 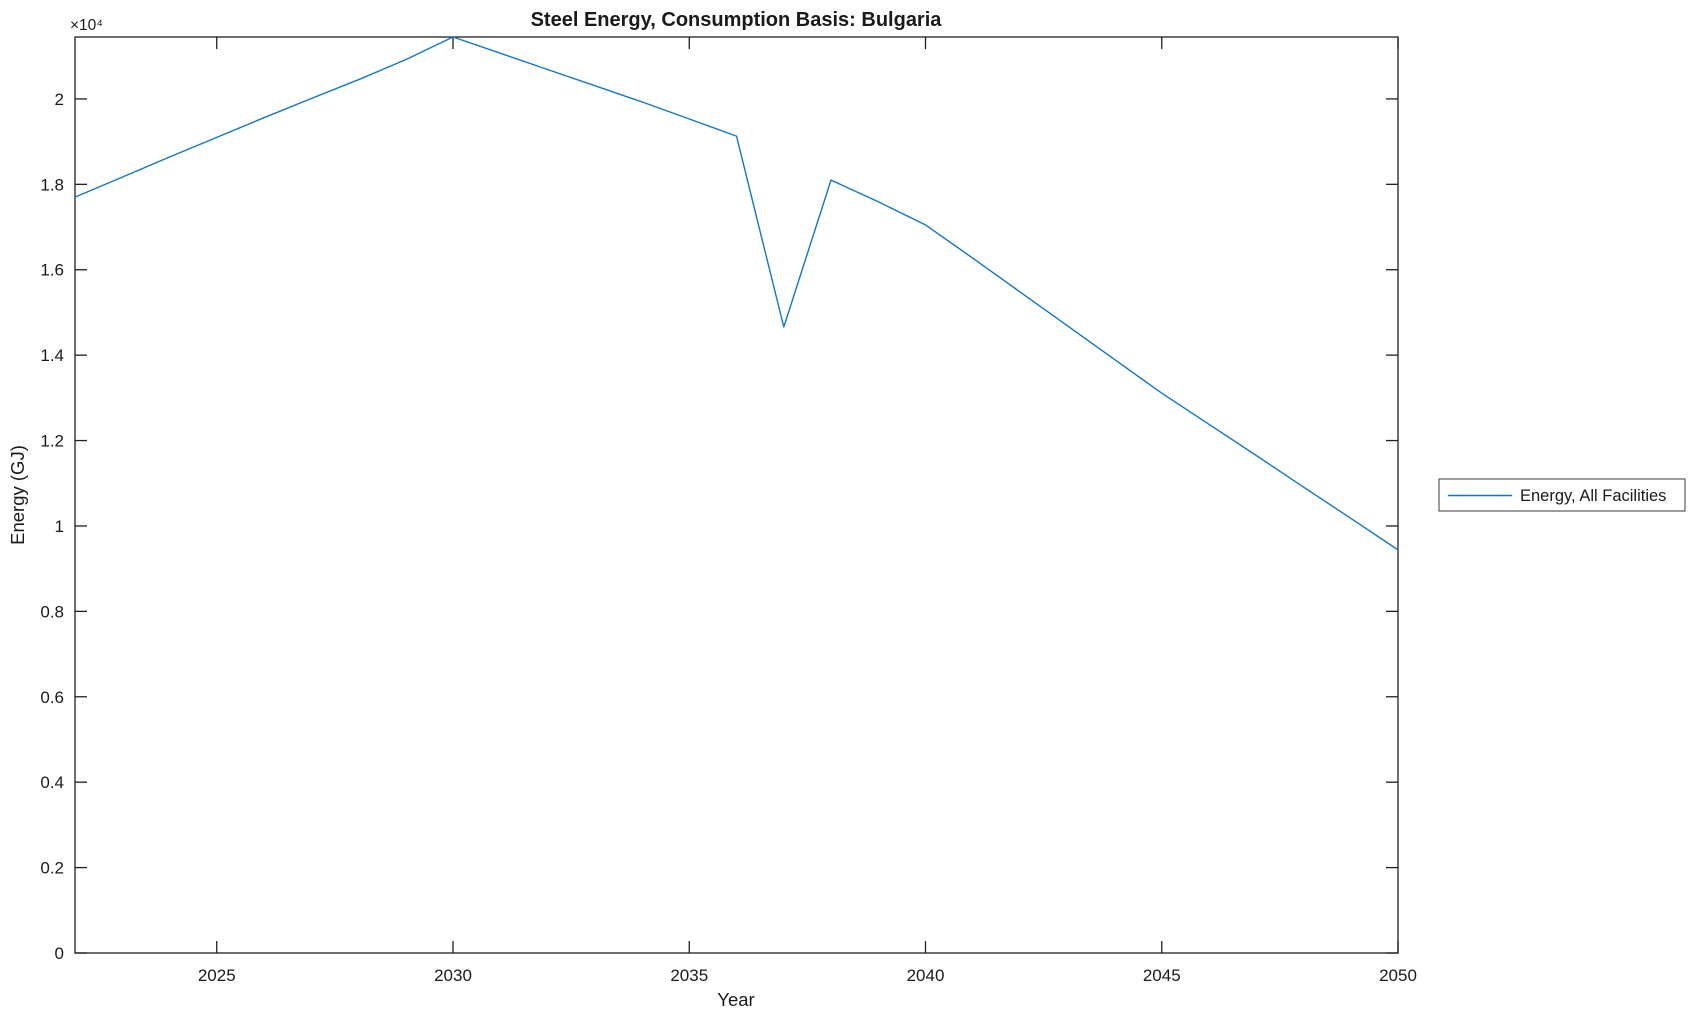 What do you see at coordinates (52, 697) in the screenshot?
I see `y-tick-label: 0.6` at bounding box center [52, 697].